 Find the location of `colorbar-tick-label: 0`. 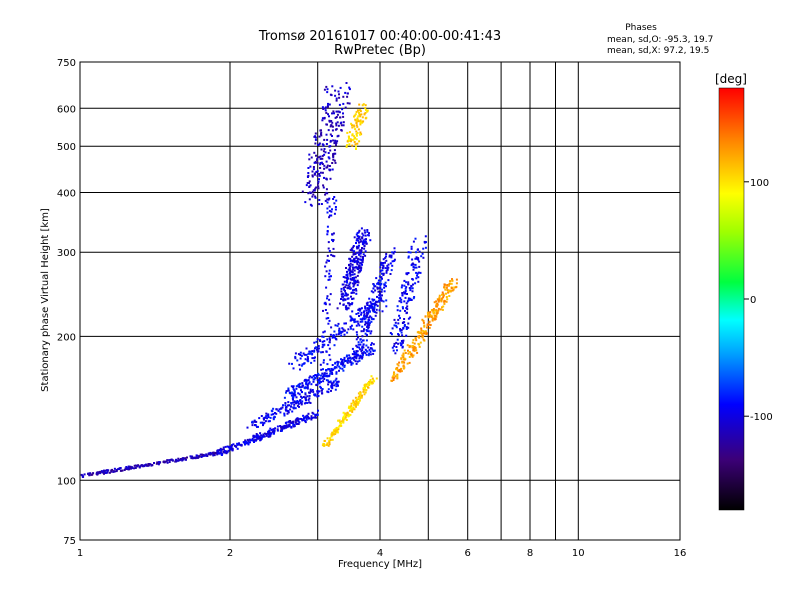

colorbar-tick-label: 0 is located at coordinates (753, 300).